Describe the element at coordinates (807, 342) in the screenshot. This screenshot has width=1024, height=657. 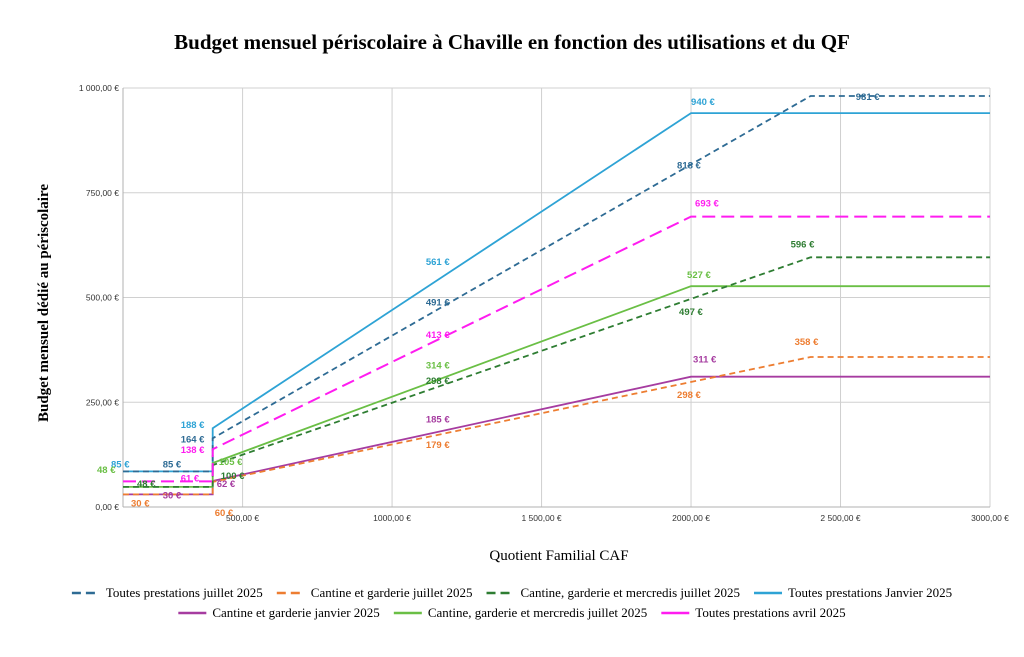
I see `data-label: 358 €` at that location.